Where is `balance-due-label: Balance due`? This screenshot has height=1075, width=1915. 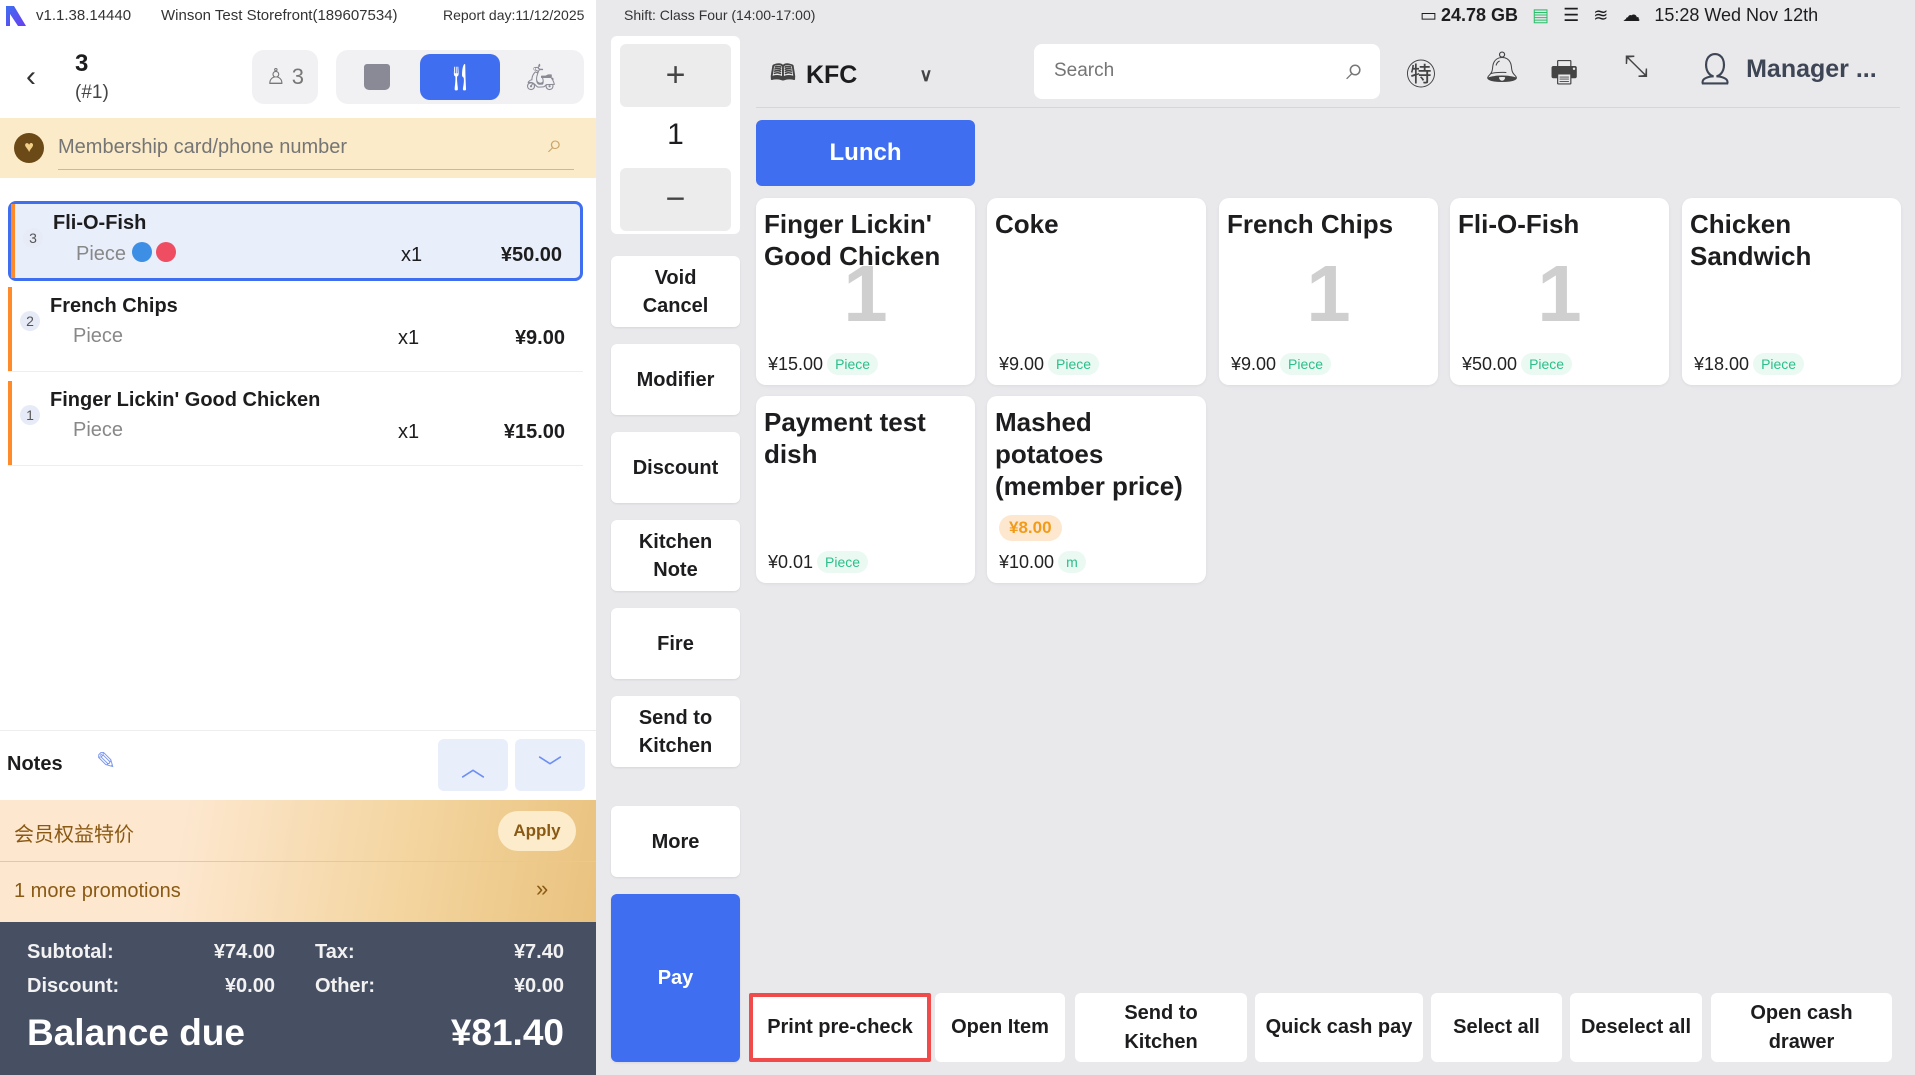 balance-due-label: Balance due is located at coordinates (136, 1032).